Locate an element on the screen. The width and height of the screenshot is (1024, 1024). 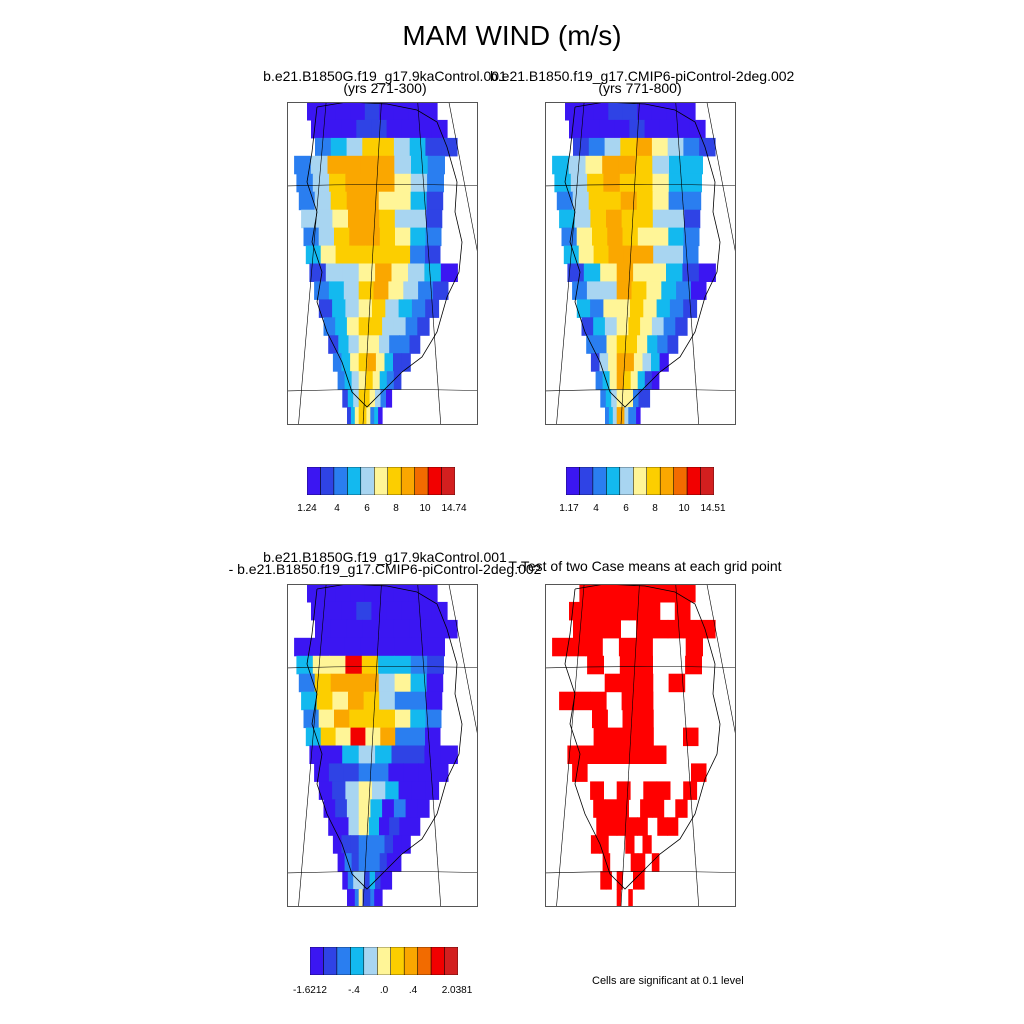
latitude-line is located at coordinates (640, 667).